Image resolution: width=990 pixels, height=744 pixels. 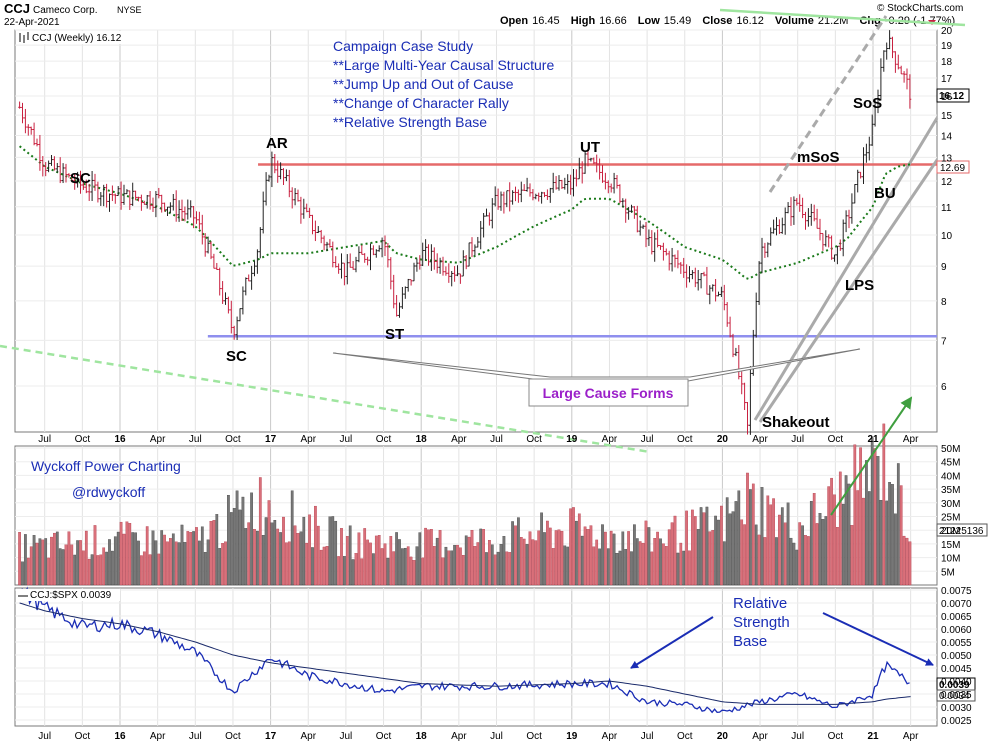 I want to click on x-tick-label: 16, so click(x=120, y=736).